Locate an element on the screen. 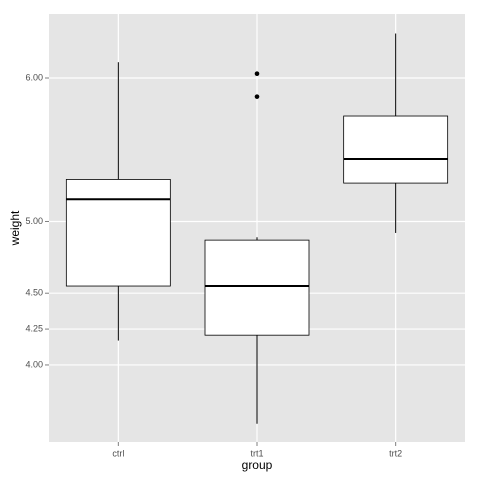 This screenshot has width=480, height=480. x-tick-label: ctrl is located at coordinates (118, 453).